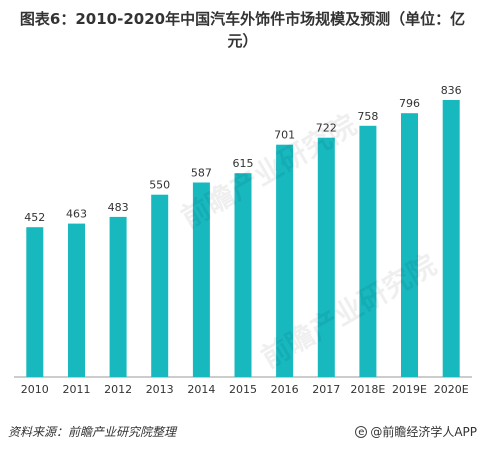 The height and width of the screenshot is (450, 485). Describe the element at coordinates (201, 389) in the screenshot. I see `x-tick-label-2014: 2014` at that location.